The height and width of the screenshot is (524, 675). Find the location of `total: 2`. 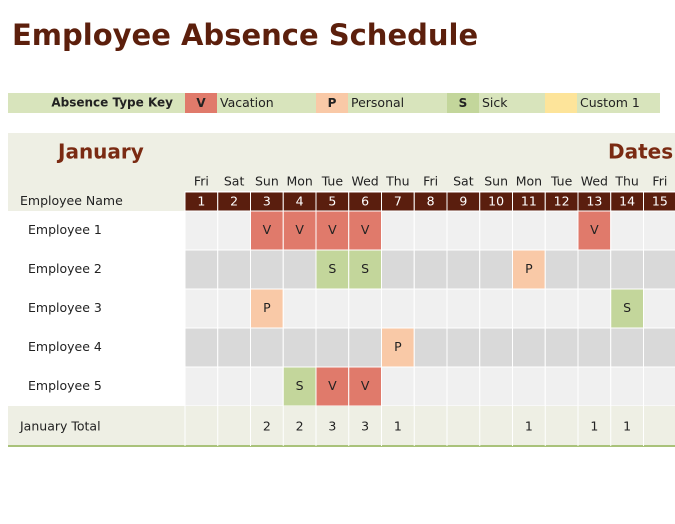

total: 2 is located at coordinates (267, 426).